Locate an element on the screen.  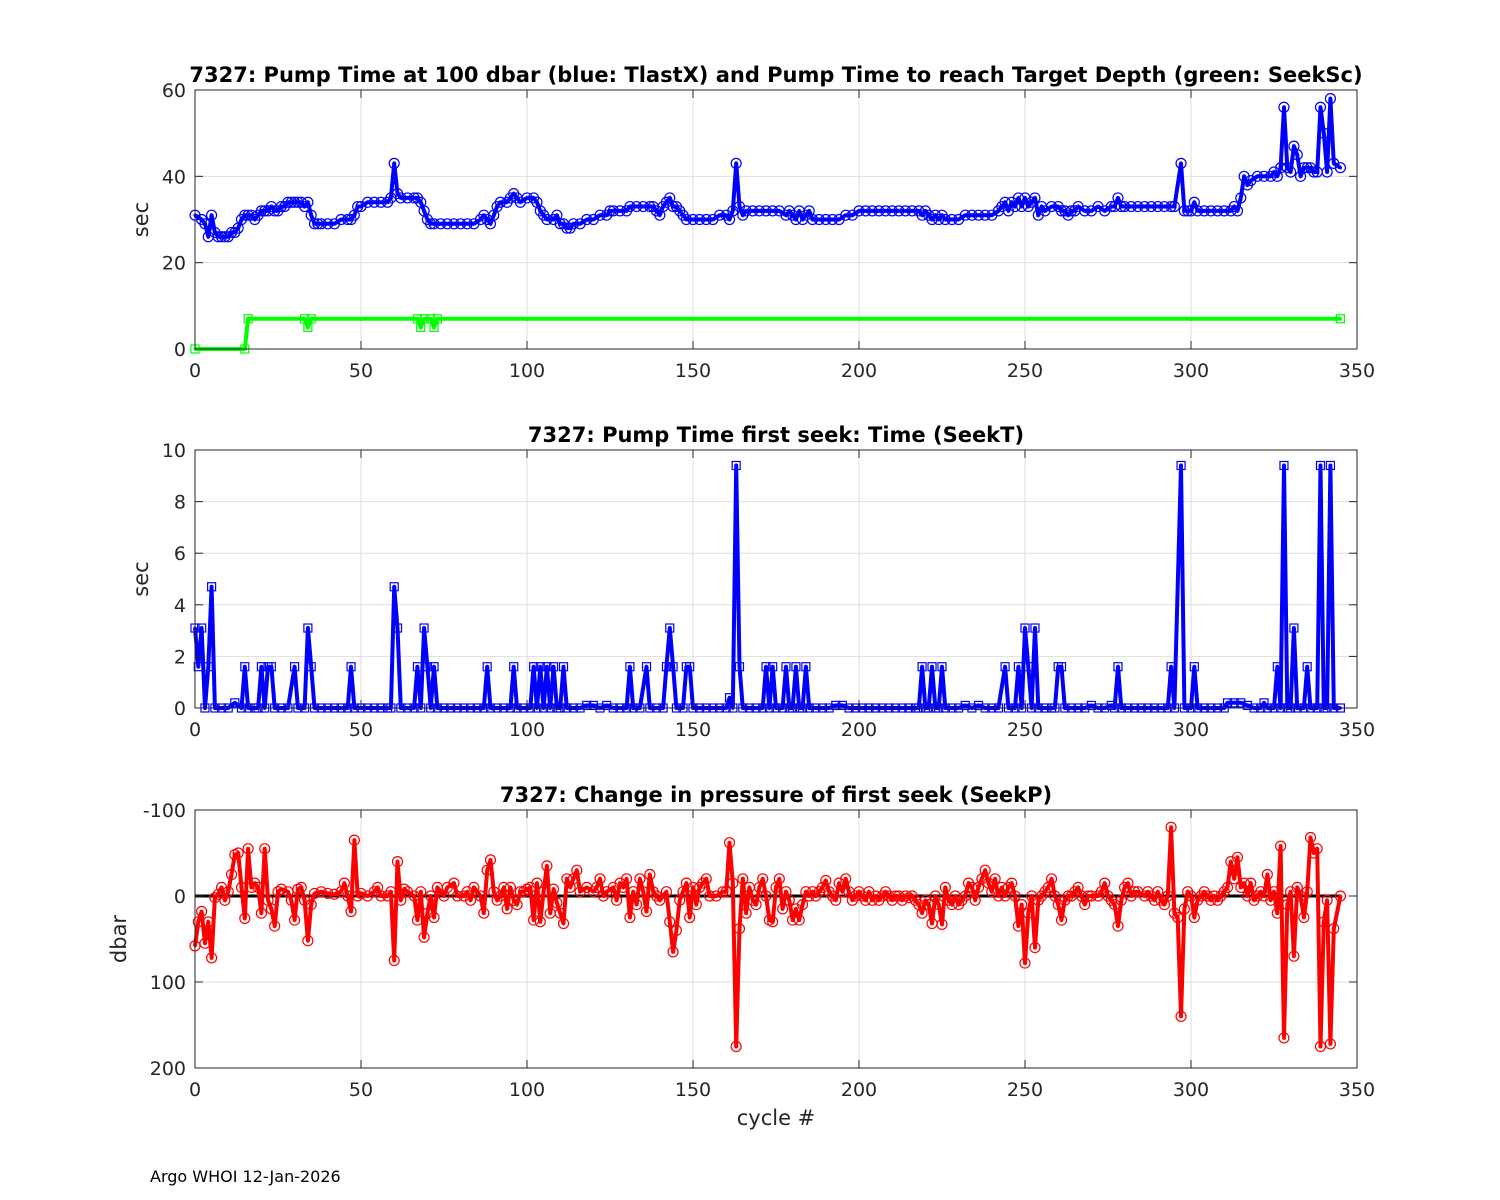
x-tick-label: 0 is located at coordinates (195, 1090).